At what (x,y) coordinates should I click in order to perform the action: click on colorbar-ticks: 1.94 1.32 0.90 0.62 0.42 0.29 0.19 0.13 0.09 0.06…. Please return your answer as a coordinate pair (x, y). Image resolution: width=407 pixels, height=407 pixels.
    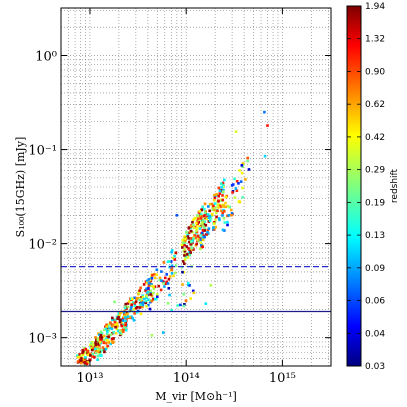
    Looking at the image, I should click on (366, 187).